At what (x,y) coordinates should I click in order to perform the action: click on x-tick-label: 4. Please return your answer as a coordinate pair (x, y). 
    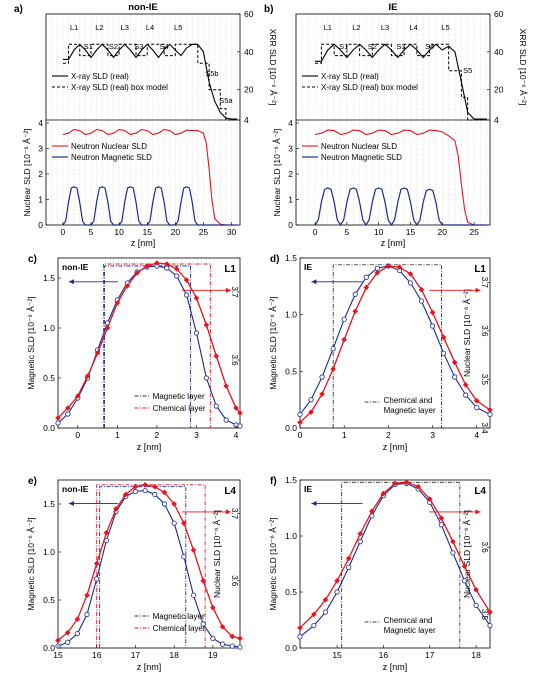
    Looking at the image, I should click on (236, 435).